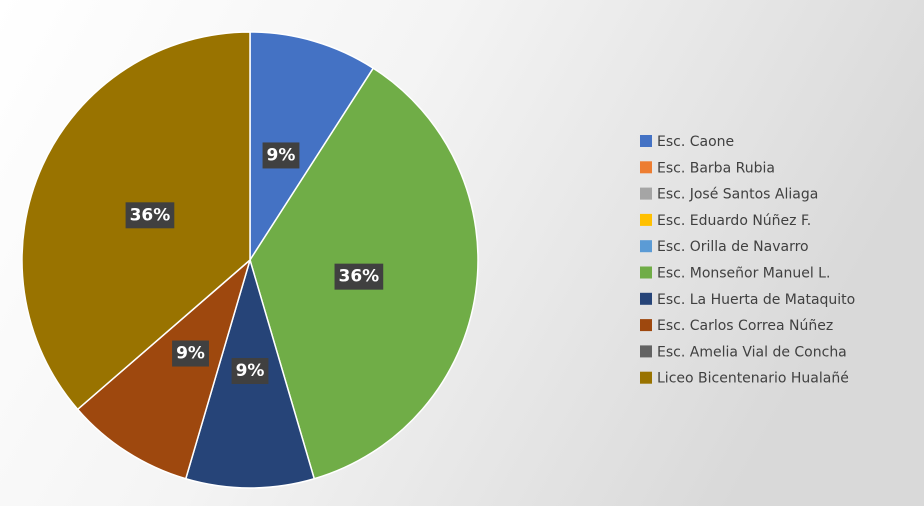 The width and height of the screenshot is (924, 506). I want to click on legend-label: Esc. Orilla de Navarro, so click(733, 247).